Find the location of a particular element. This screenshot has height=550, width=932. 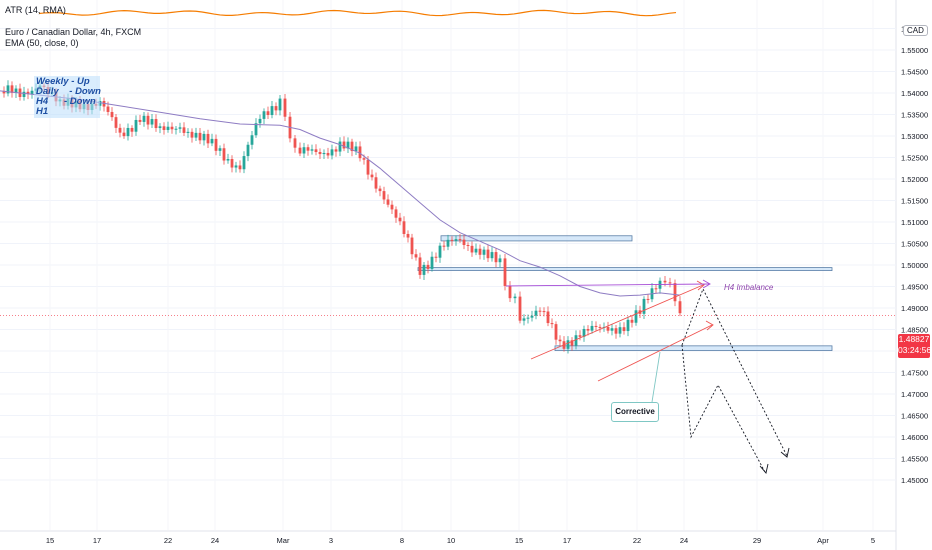

atr-line is located at coordinates (358, 13).